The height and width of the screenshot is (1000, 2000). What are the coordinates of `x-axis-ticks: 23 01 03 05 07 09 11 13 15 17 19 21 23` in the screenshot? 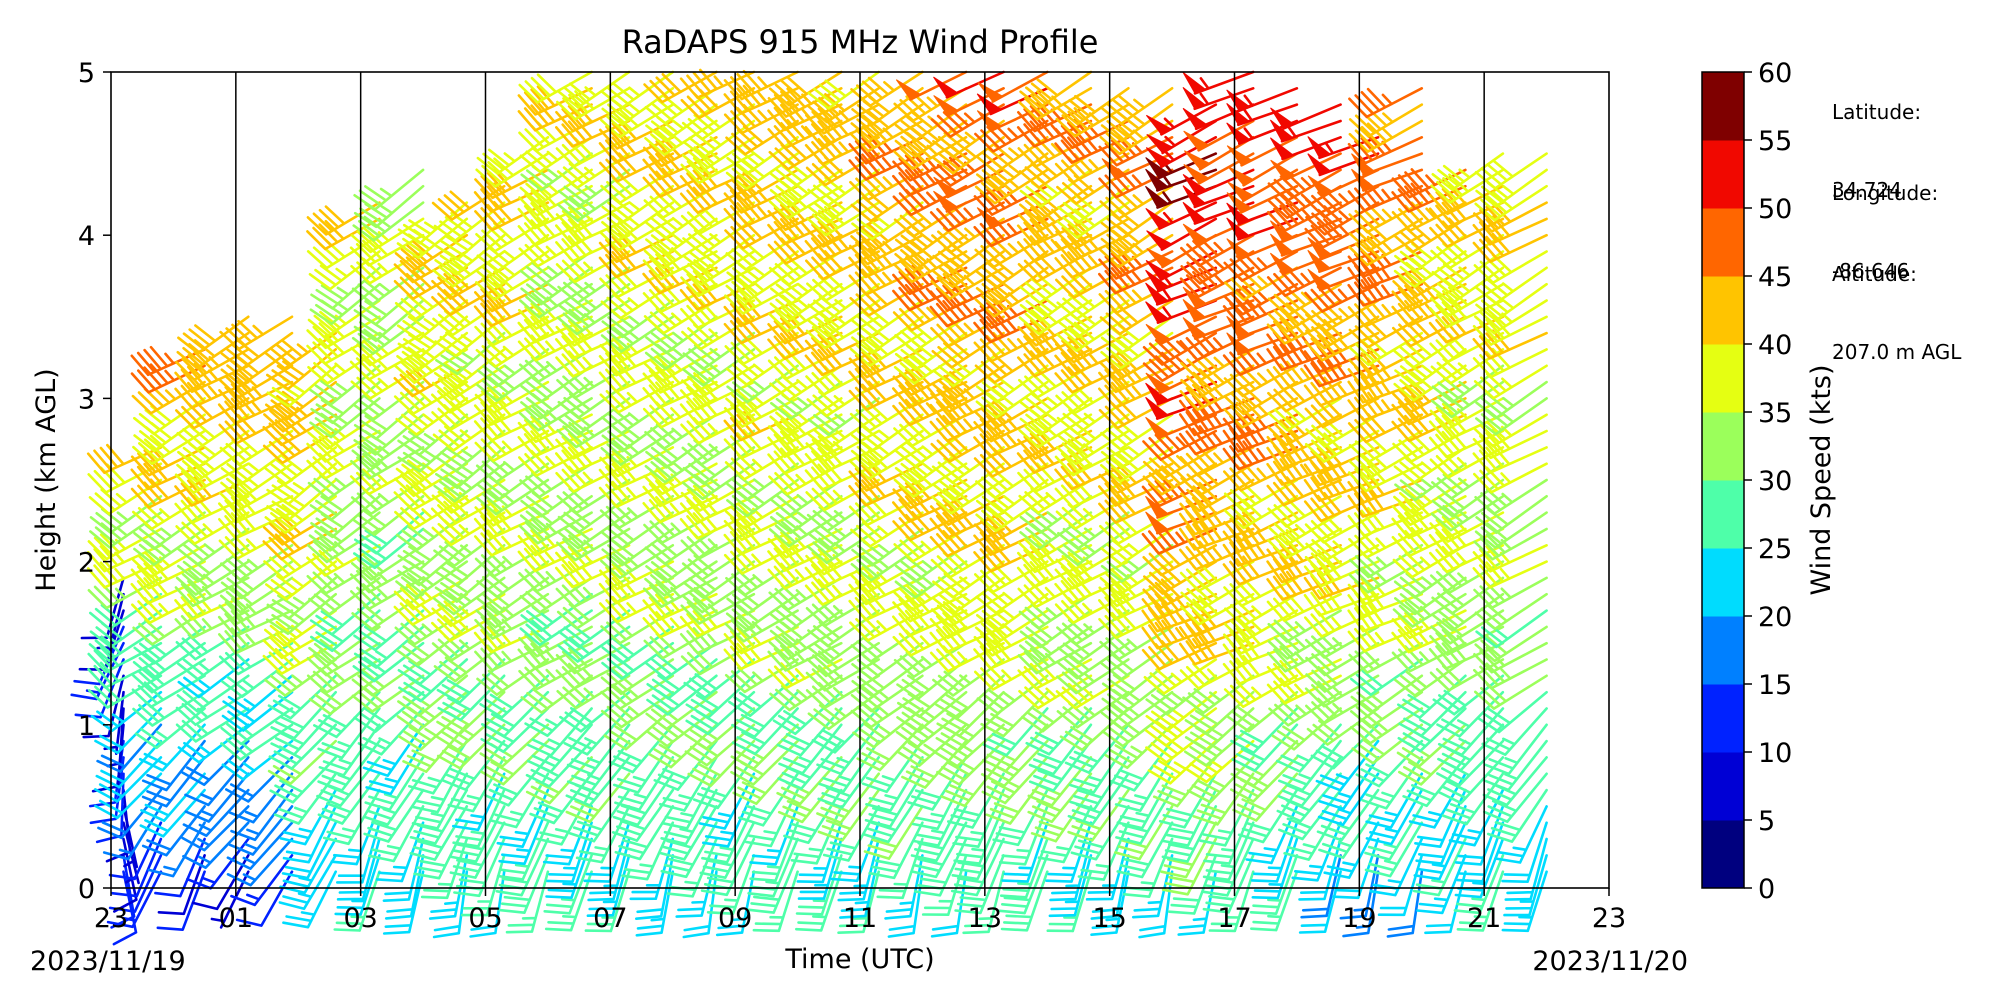 It's located at (860, 911).